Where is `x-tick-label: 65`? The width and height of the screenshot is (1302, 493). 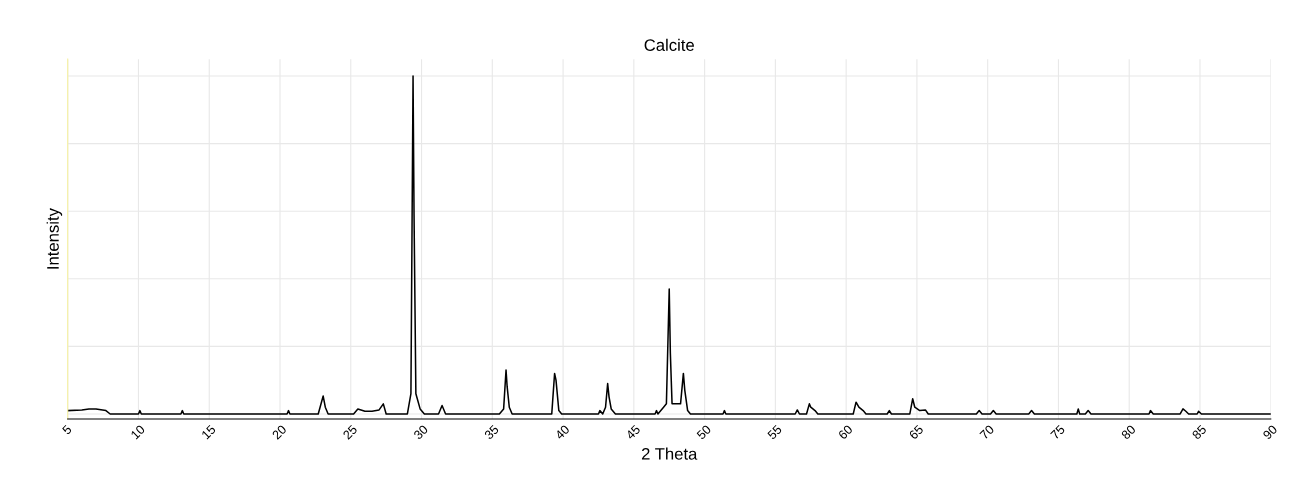
x-tick-label: 65 is located at coordinates (916, 432).